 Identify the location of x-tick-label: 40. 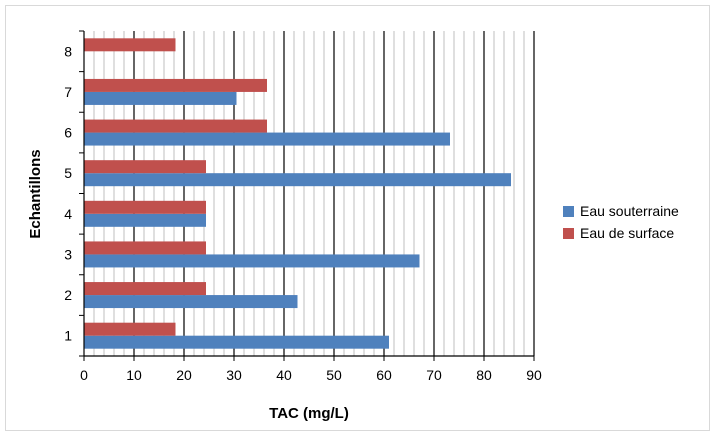
(284, 375).